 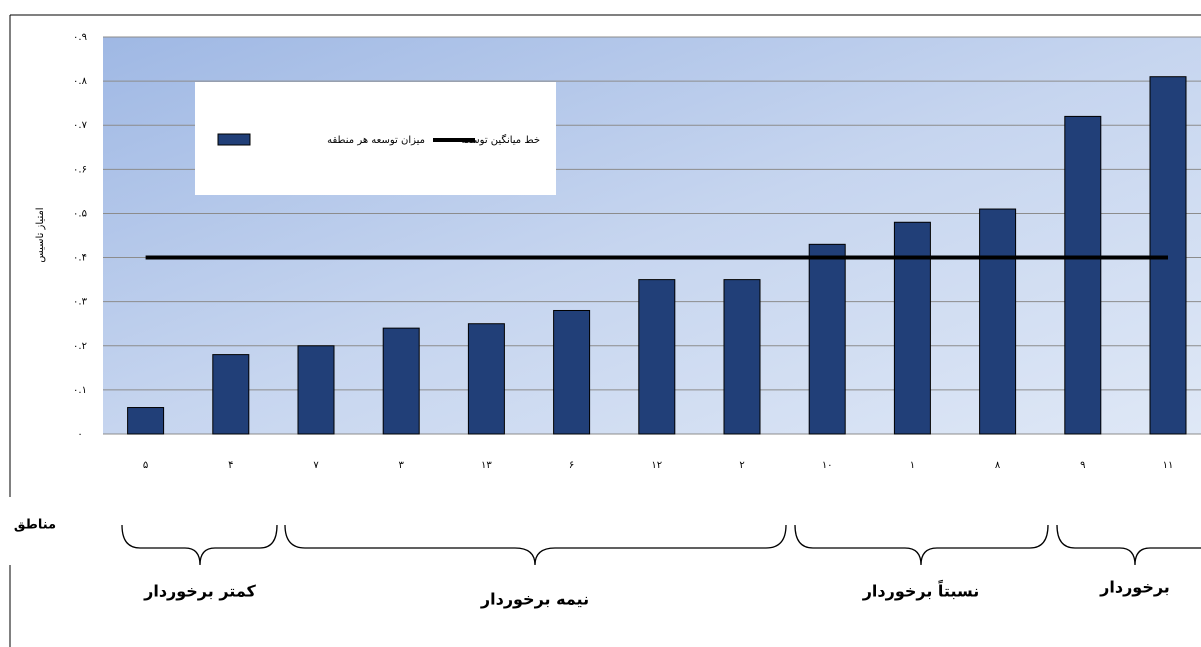 What do you see at coordinates (500, 140) in the screenshot?
I see `legend-label: خط میانگین توسعه` at bounding box center [500, 140].